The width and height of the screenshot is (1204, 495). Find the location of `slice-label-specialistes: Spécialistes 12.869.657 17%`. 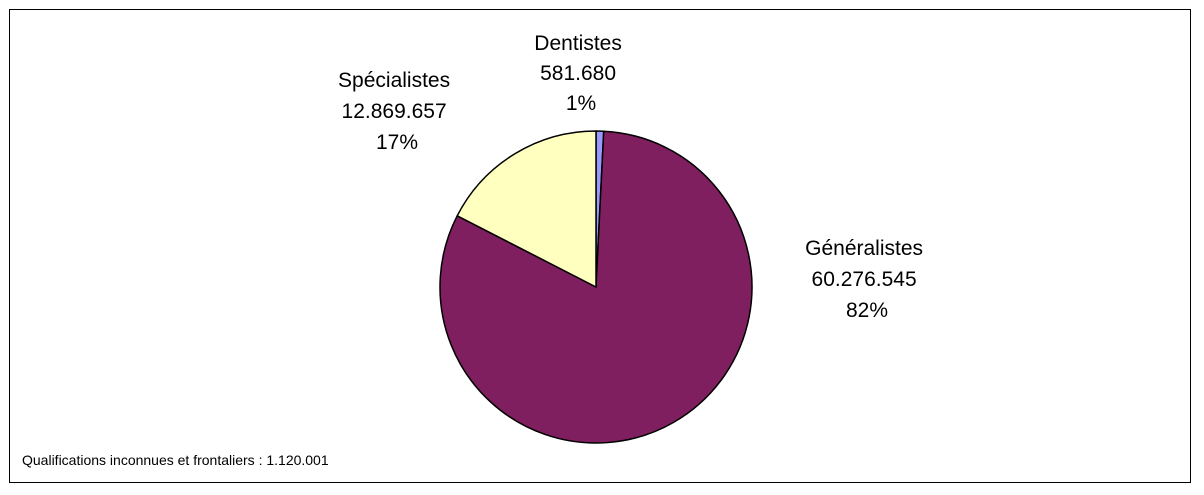

slice-label-specialistes: Spécialistes 12.869.657 17% is located at coordinates (397, 111).